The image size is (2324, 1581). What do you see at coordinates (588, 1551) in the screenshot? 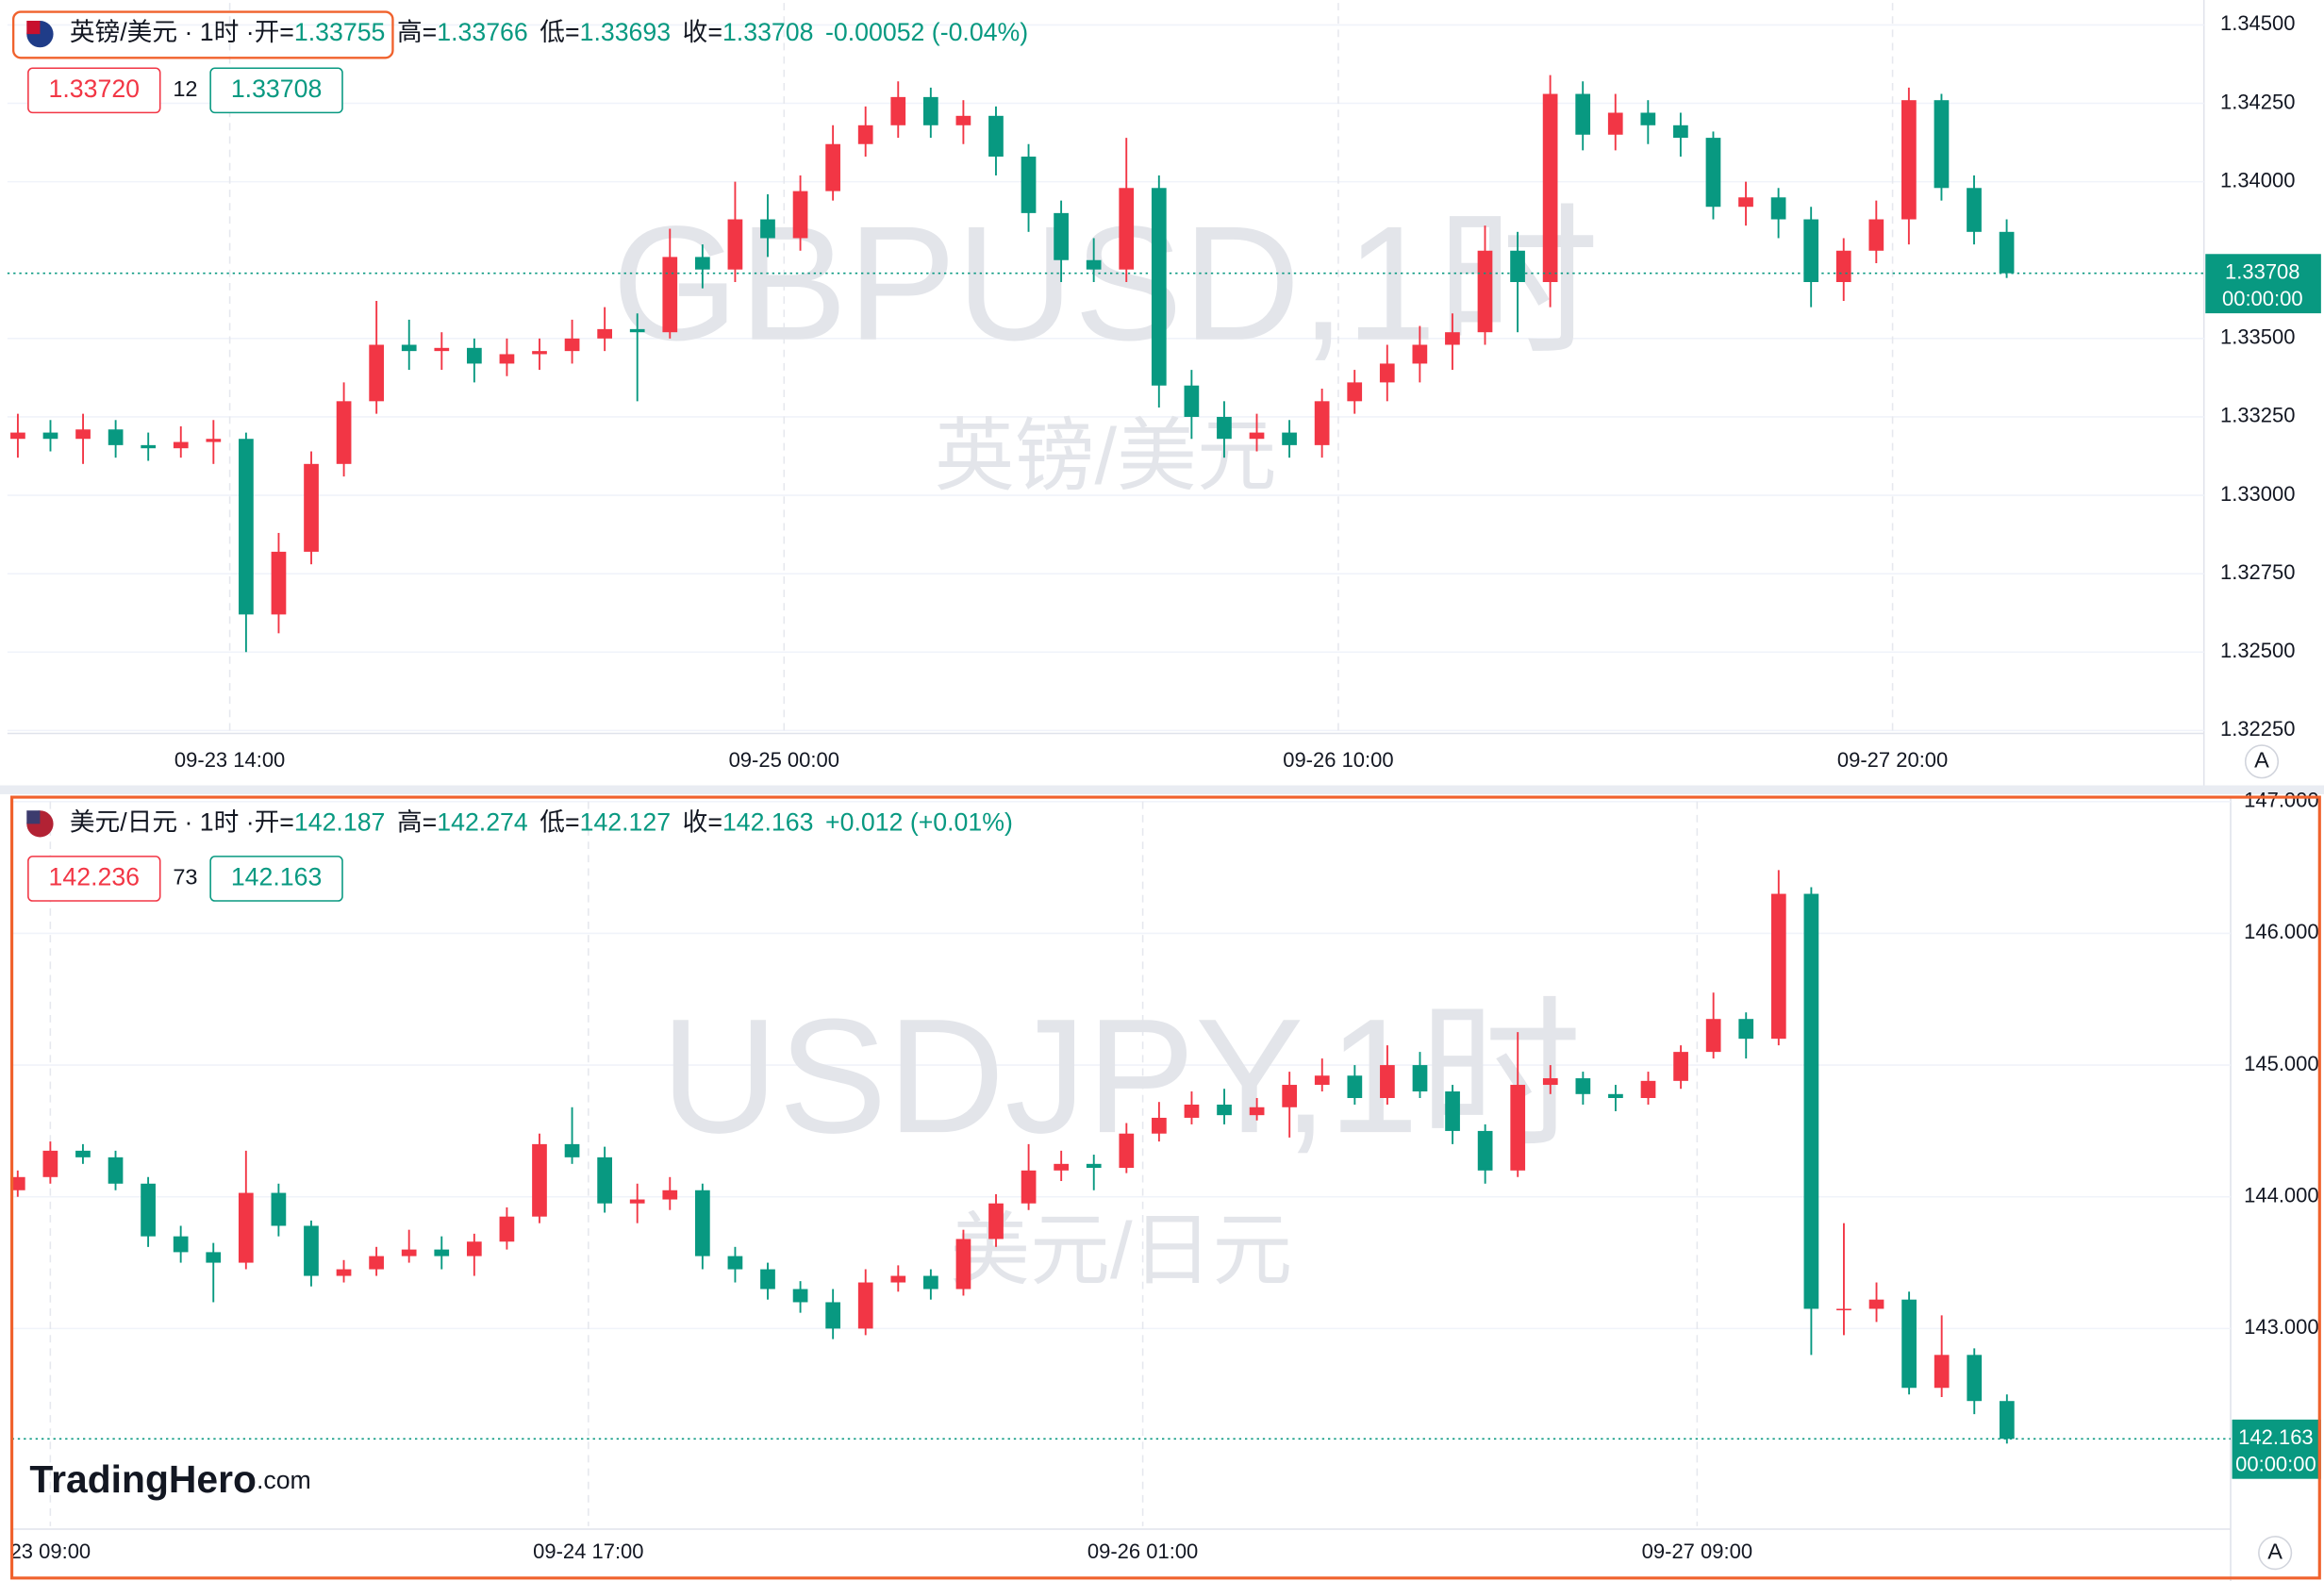
I see `x-tick-label: 09-24 17:00` at bounding box center [588, 1551].